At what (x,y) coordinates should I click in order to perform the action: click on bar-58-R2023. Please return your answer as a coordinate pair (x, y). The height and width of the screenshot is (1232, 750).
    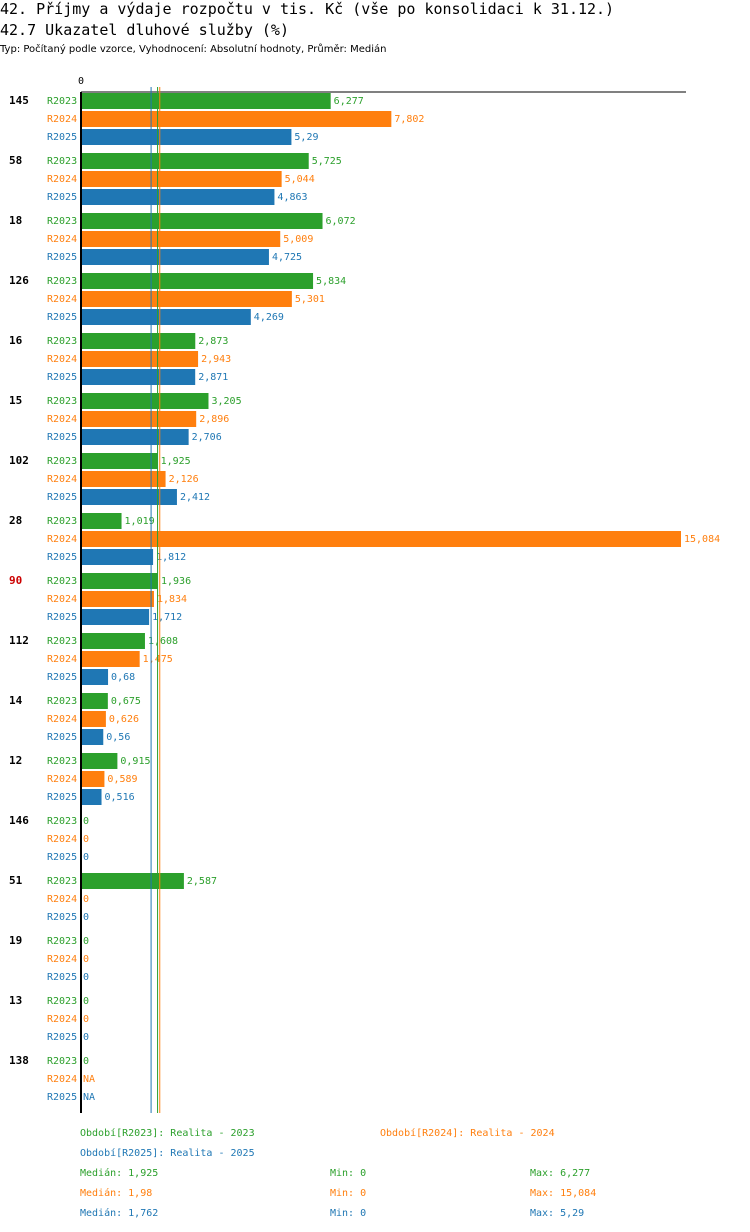
    Looking at the image, I should click on (195, 161).